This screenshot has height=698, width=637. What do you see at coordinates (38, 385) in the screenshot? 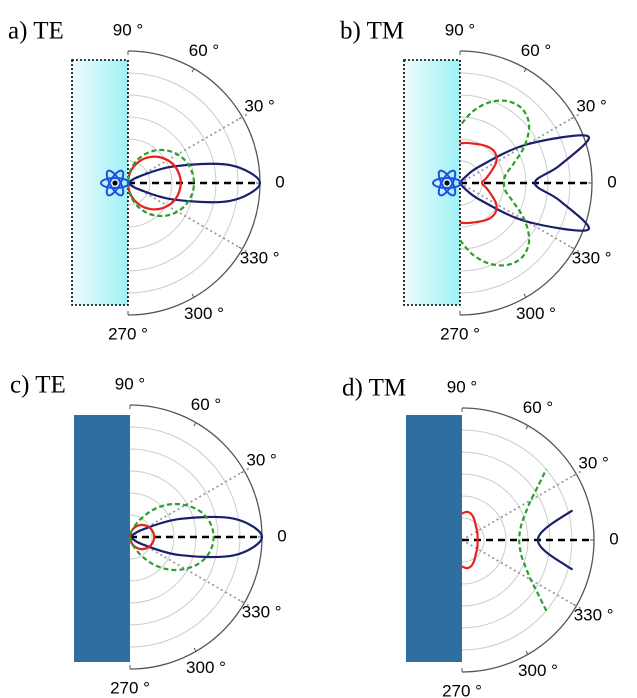
I see `panel-title: c) TE` at bounding box center [38, 385].